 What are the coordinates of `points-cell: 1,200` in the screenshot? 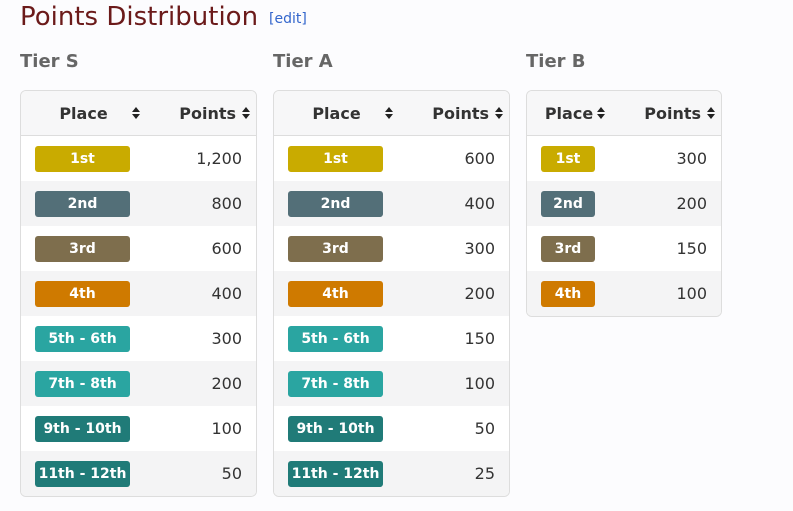 It's located at (219, 158).